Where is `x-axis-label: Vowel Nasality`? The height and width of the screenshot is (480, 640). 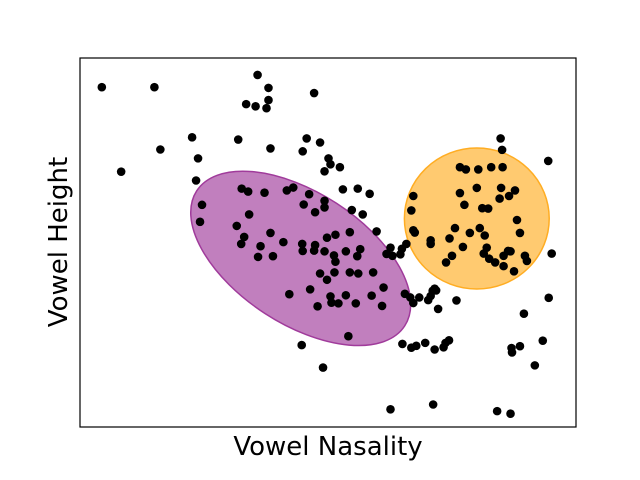 x-axis-label: Vowel Nasality is located at coordinates (327, 447).